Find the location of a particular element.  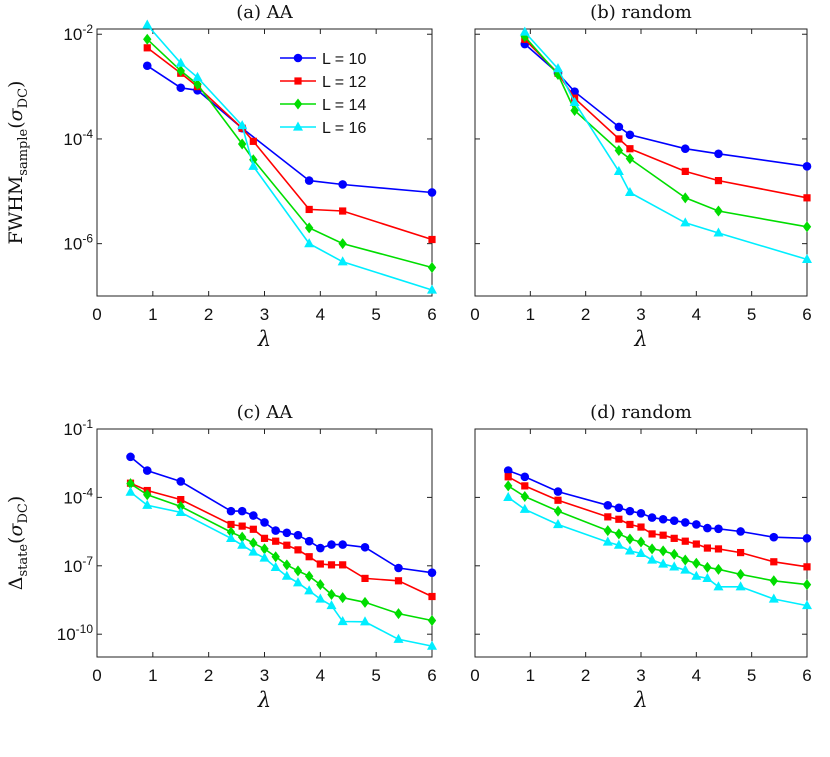

series-l16 is located at coordinates (665, 145).